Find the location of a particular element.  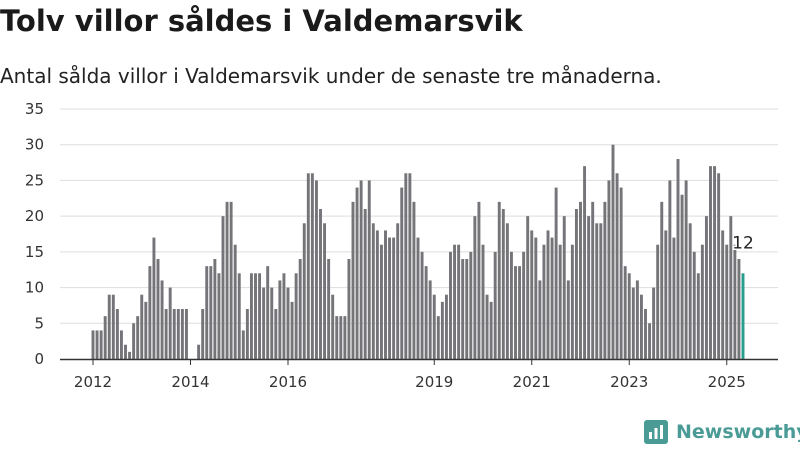

x-tick-label: 2014 is located at coordinates (190, 382).